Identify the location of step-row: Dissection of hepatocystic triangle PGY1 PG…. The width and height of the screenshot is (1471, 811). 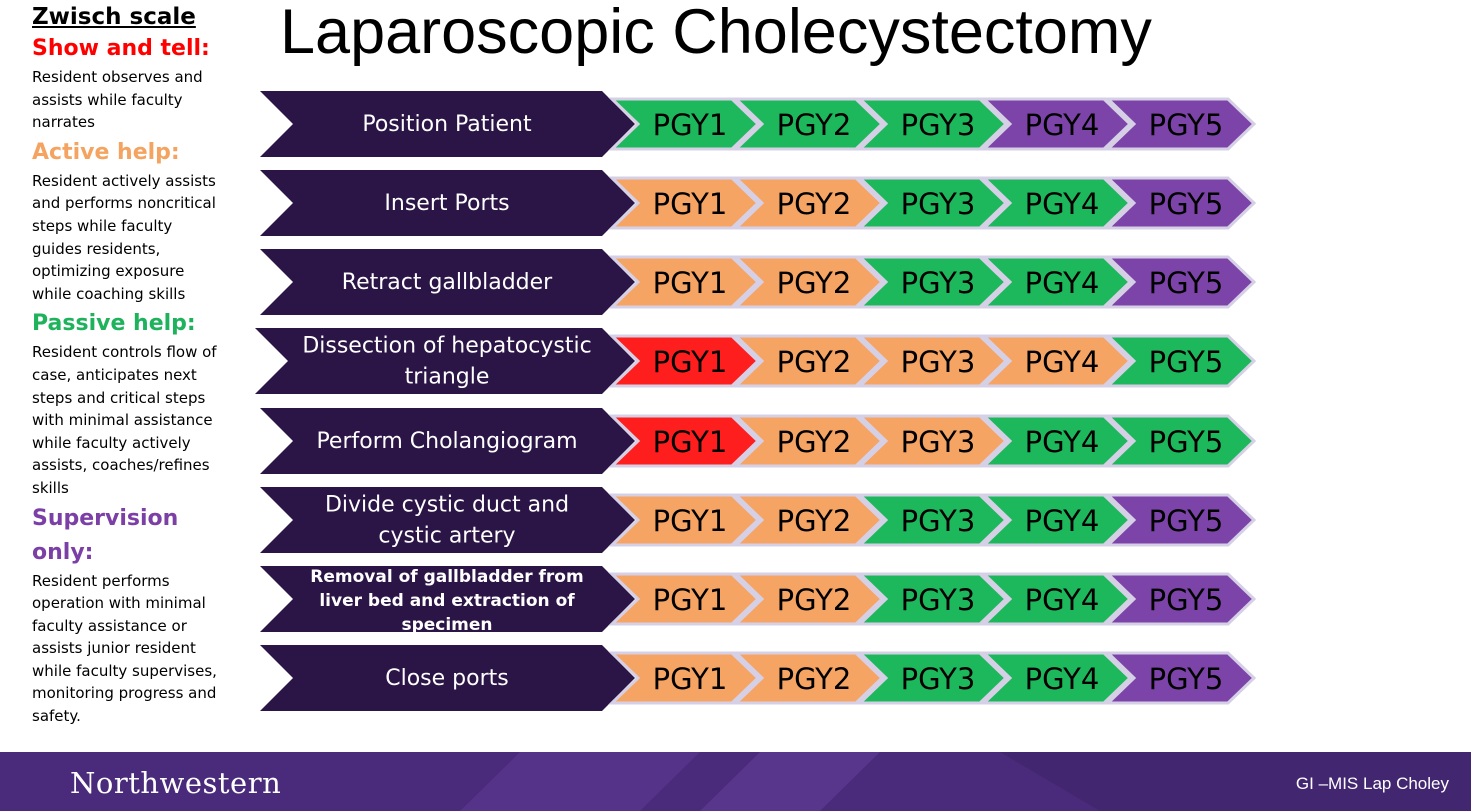
(756, 361).